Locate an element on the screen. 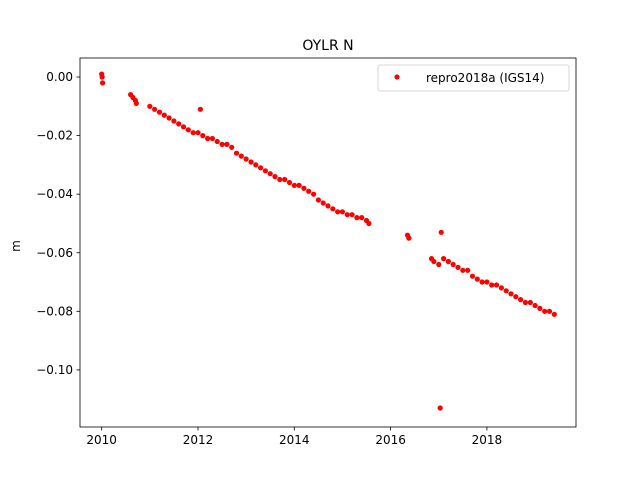  legend-box is located at coordinates (473, 78).